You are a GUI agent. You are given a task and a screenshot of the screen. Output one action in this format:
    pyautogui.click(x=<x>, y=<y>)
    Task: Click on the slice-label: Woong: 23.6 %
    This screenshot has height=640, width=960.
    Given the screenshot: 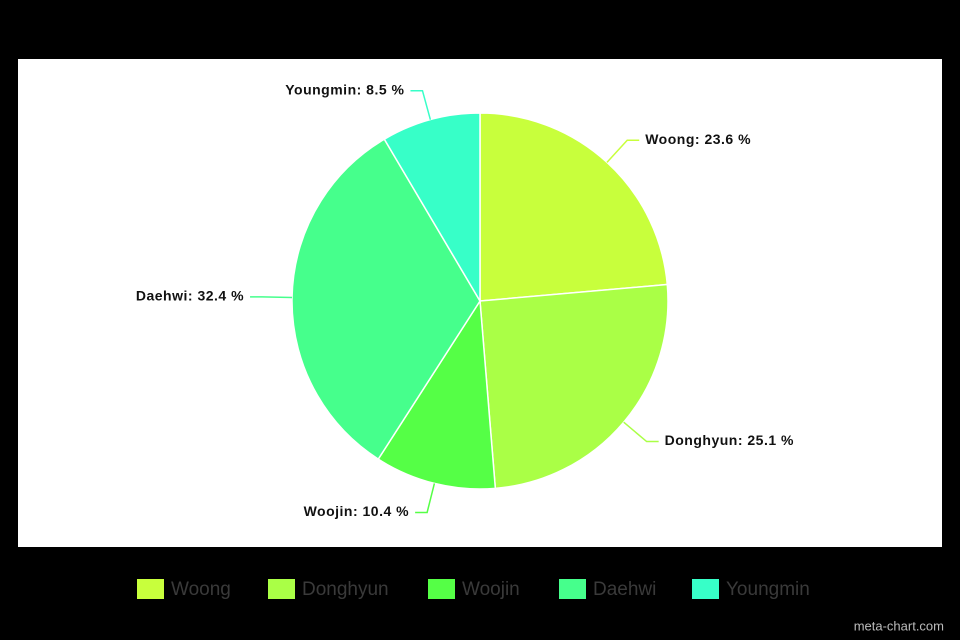 What is the action you would take?
    pyautogui.click(x=698, y=139)
    